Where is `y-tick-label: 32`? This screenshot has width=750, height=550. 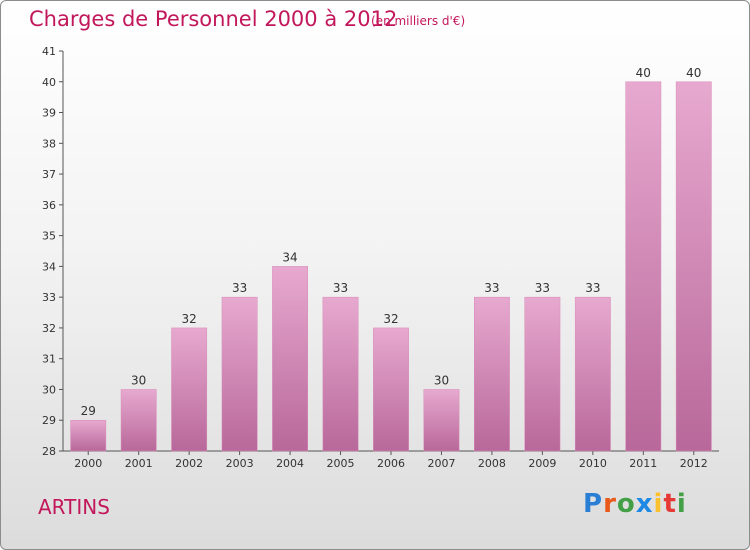 y-tick-label: 32 is located at coordinates (49, 328).